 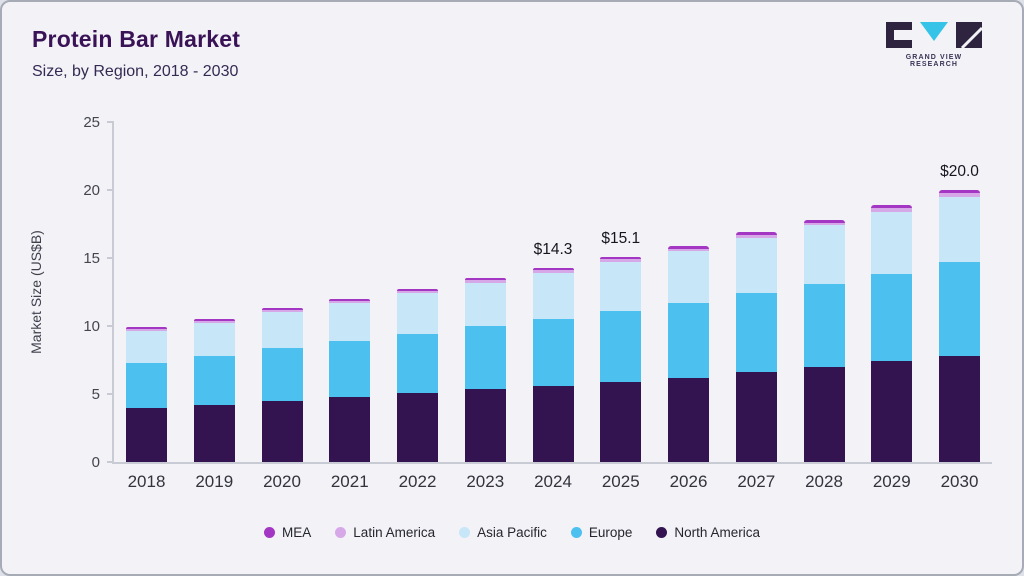 I want to click on x-axis-label: 2030, so click(x=959, y=481).